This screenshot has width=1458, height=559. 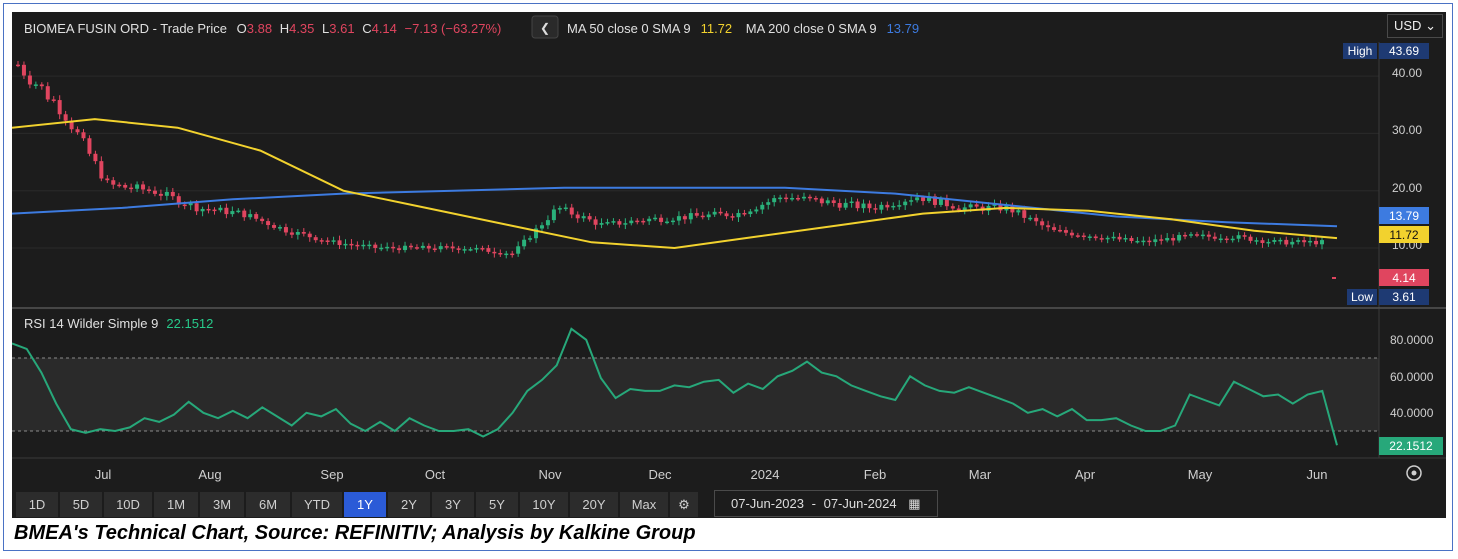 I want to click on high-tag-value: 43.69, so click(x=1404, y=51).